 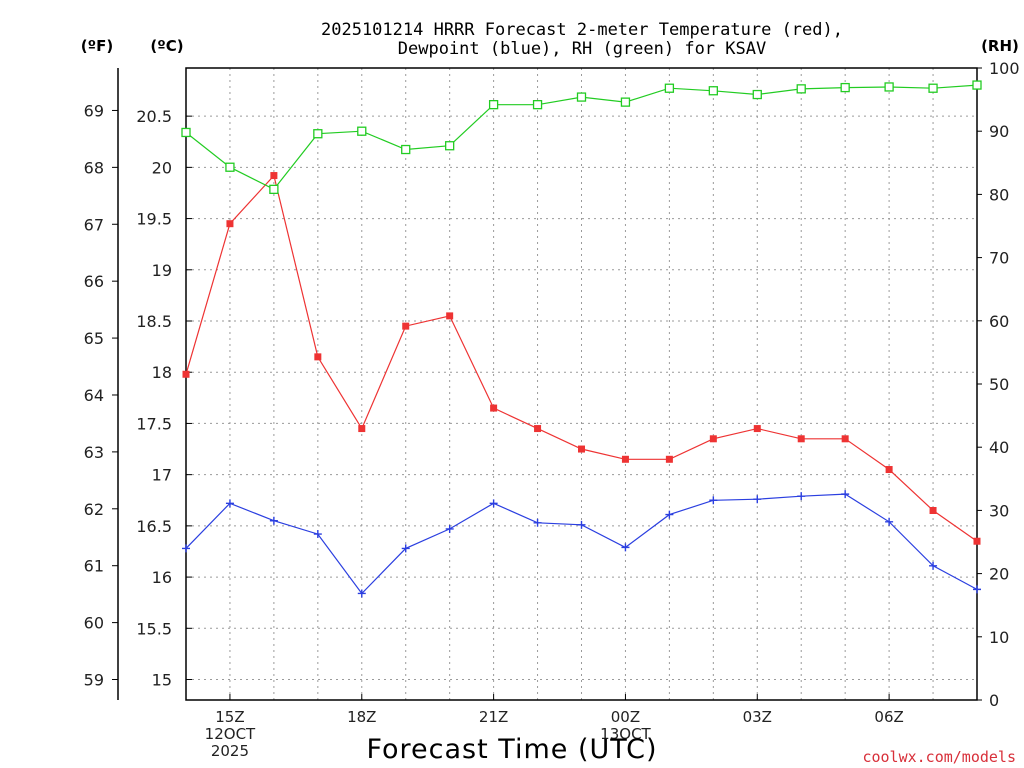 What do you see at coordinates (939, 757) in the screenshot?
I see `credit-label: coolwx.com/models` at bounding box center [939, 757].